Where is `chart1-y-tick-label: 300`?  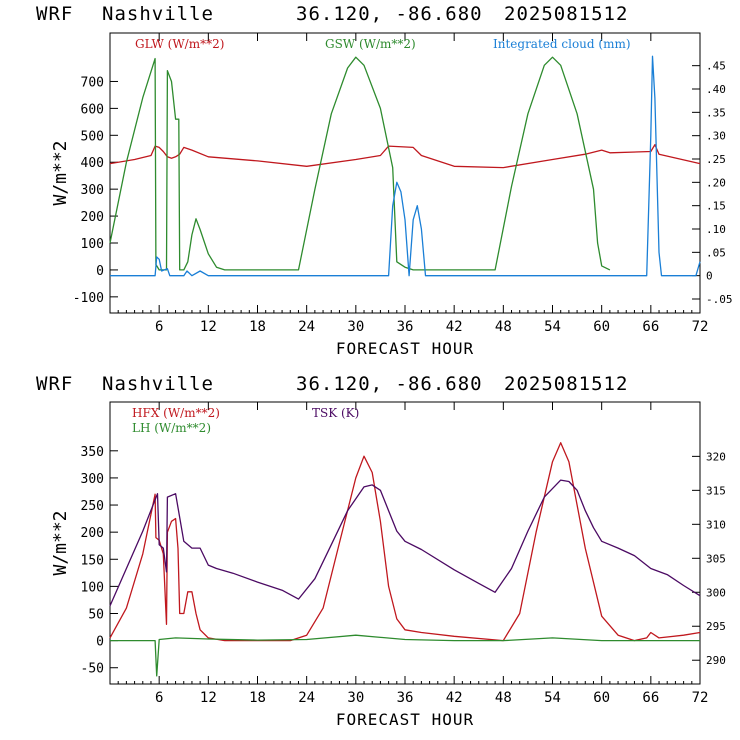 chart1-y-tick-label: 300 is located at coordinates (92, 190).